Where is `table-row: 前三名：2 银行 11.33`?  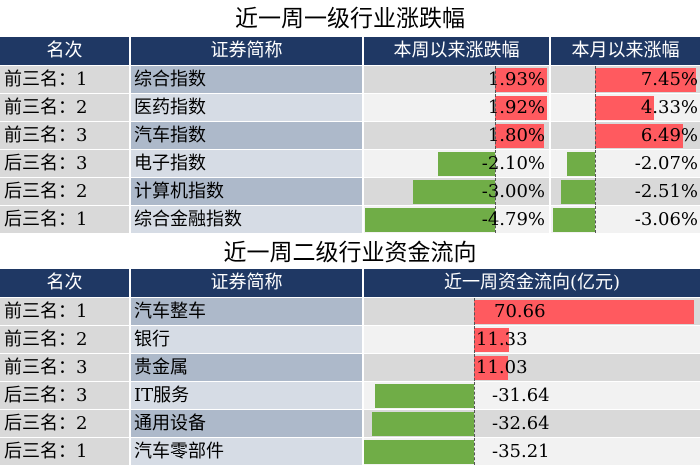 table-row: 前三名：2 银行 11.33 is located at coordinates (350, 339).